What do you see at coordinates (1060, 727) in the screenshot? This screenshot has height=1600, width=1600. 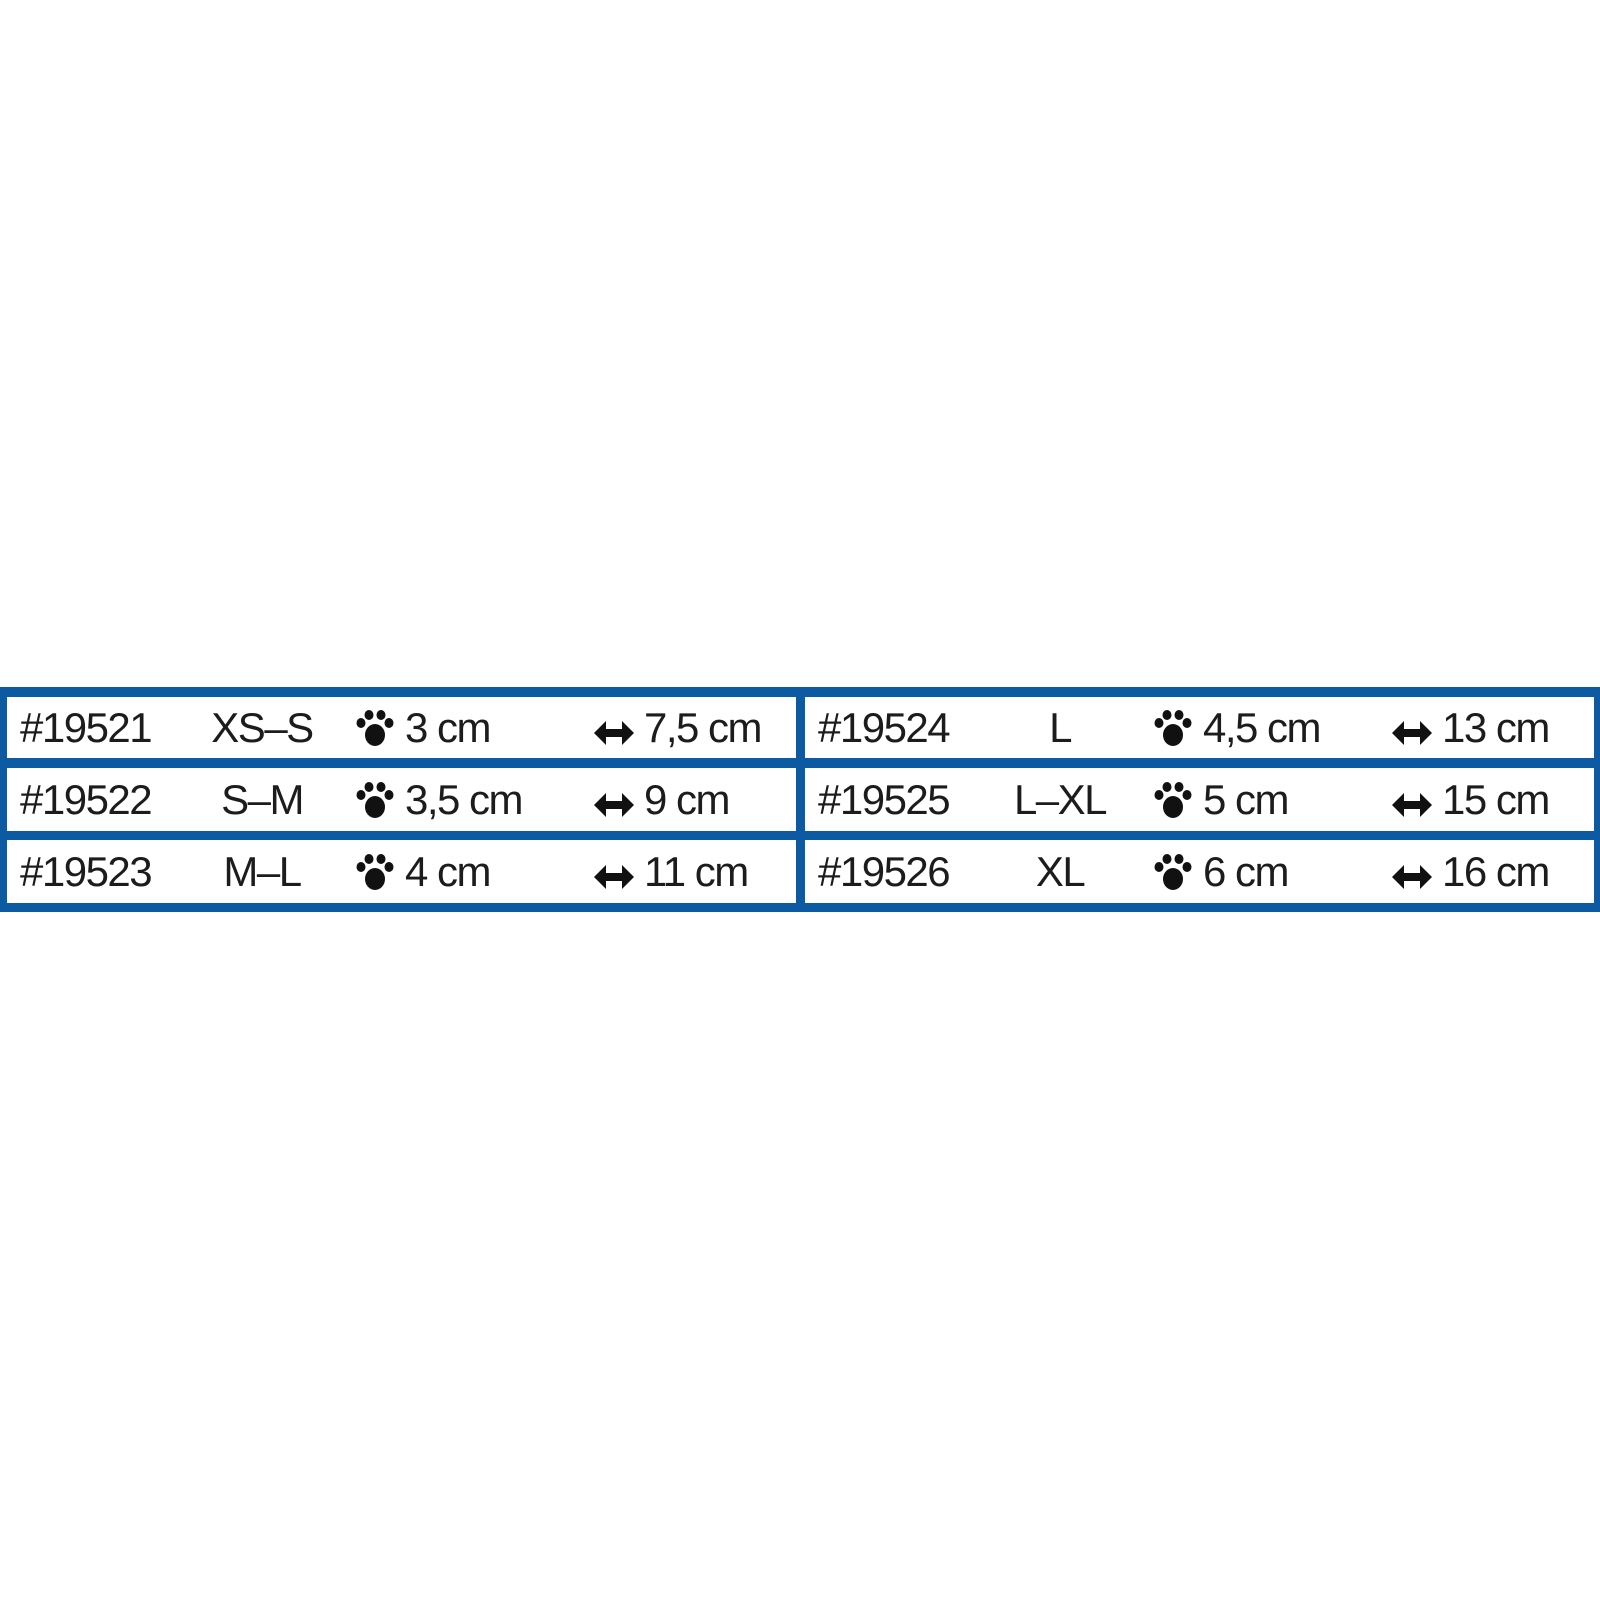 I see `size-label: L` at bounding box center [1060, 727].